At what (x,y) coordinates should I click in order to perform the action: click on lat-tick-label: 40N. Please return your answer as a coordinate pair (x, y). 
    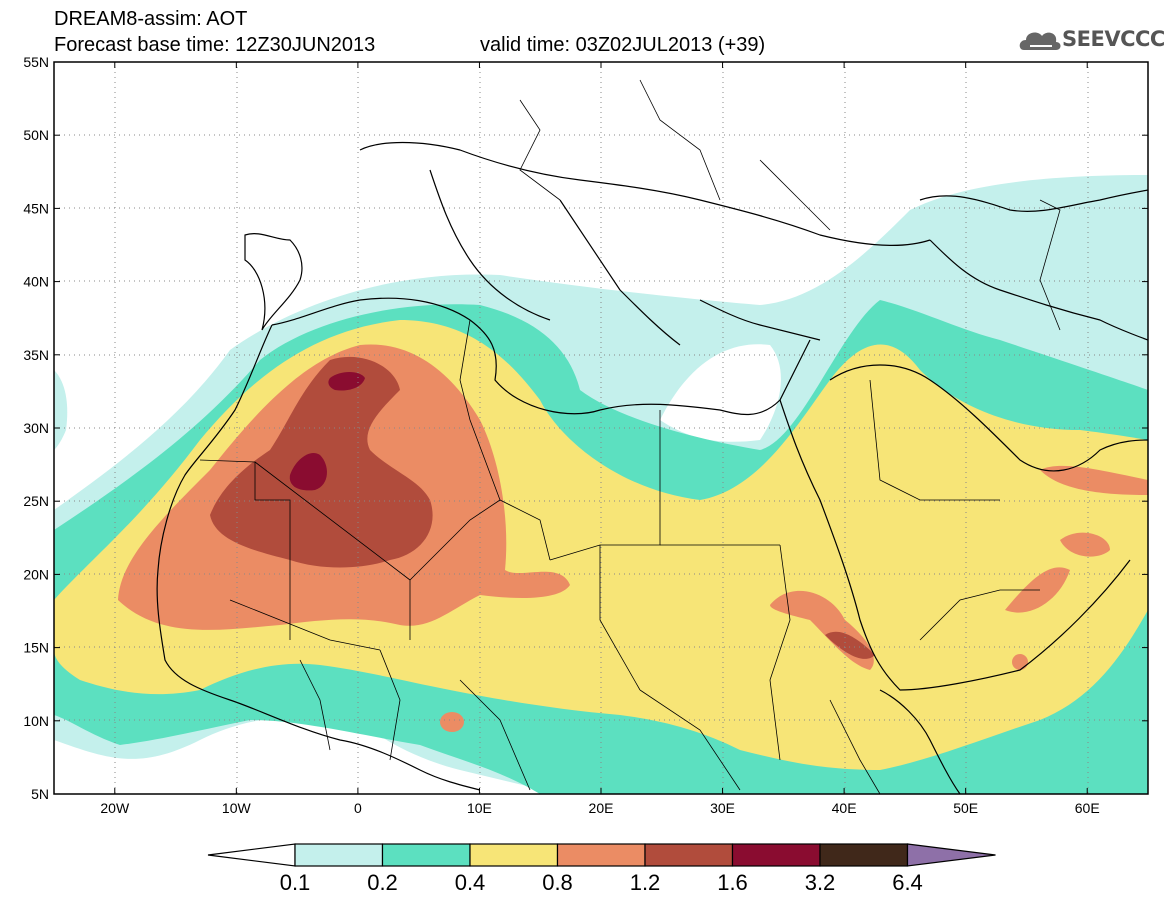
    Looking at the image, I should click on (36, 282).